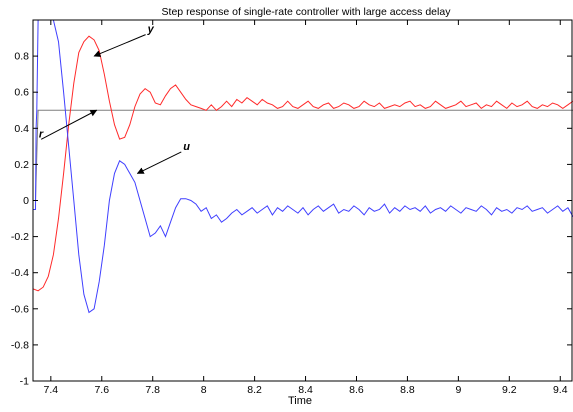 This screenshot has height=412, width=573. What do you see at coordinates (24, 382) in the screenshot?
I see `y-tick-label: -1` at bounding box center [24, 382].